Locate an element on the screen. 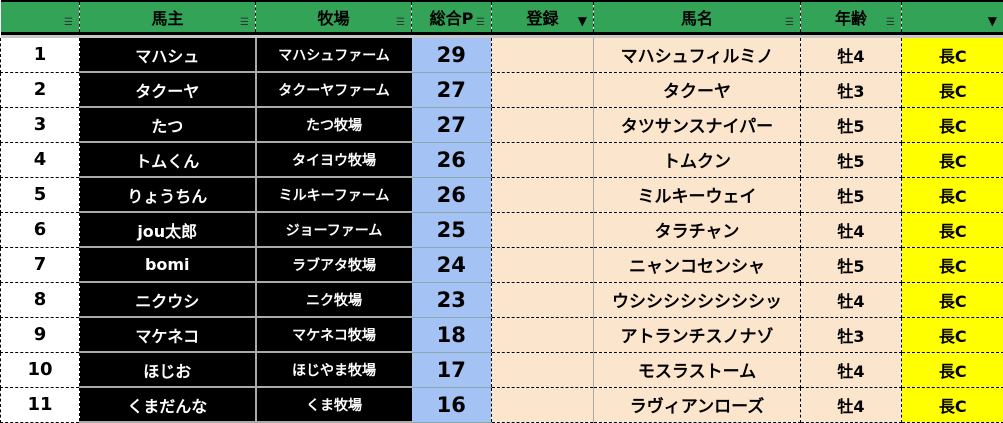 Image resolution: width=1003 pixels, height=423 pixels. cell-farm: くま牧場 is located at coordinates (334, 404).